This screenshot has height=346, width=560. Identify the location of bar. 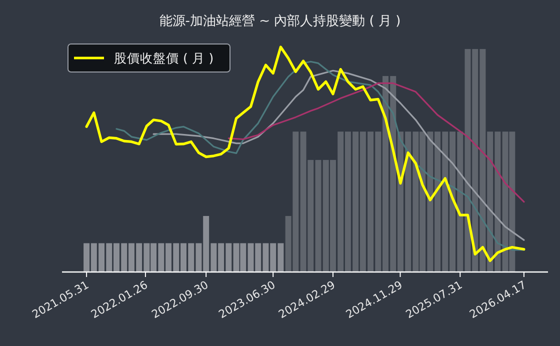
(318, 216).